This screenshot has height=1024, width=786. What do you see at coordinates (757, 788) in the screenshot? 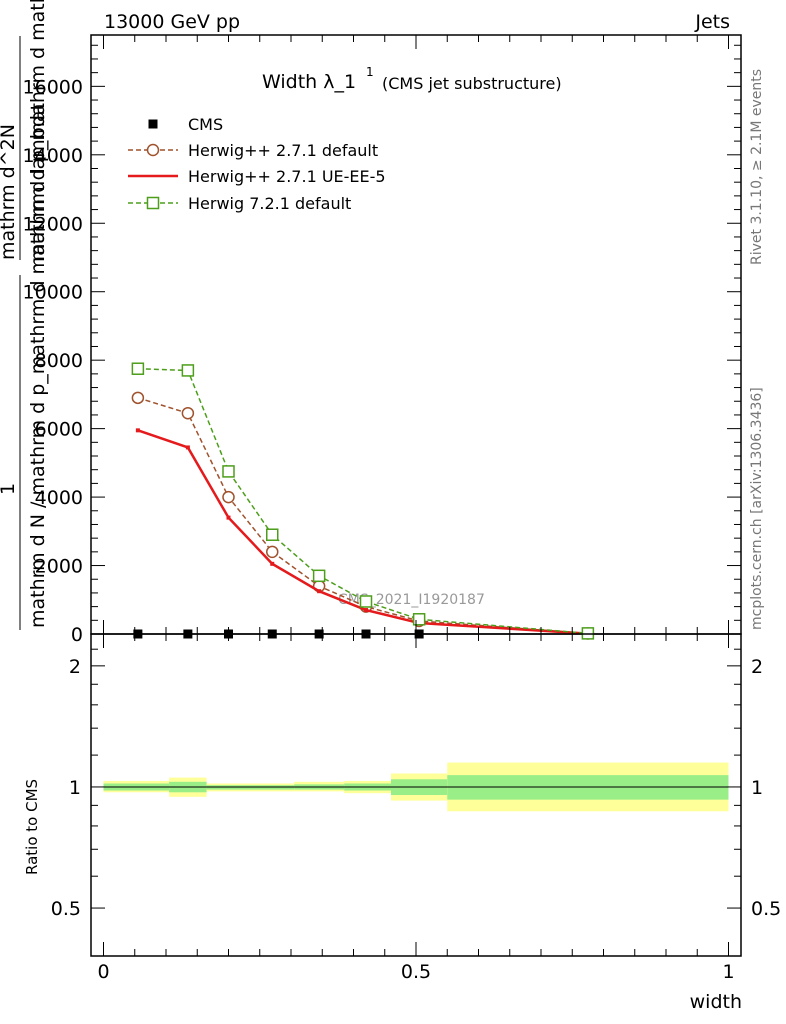
I see `ratio-y-tick-label-right: 1` at bounding box center [757, 788].